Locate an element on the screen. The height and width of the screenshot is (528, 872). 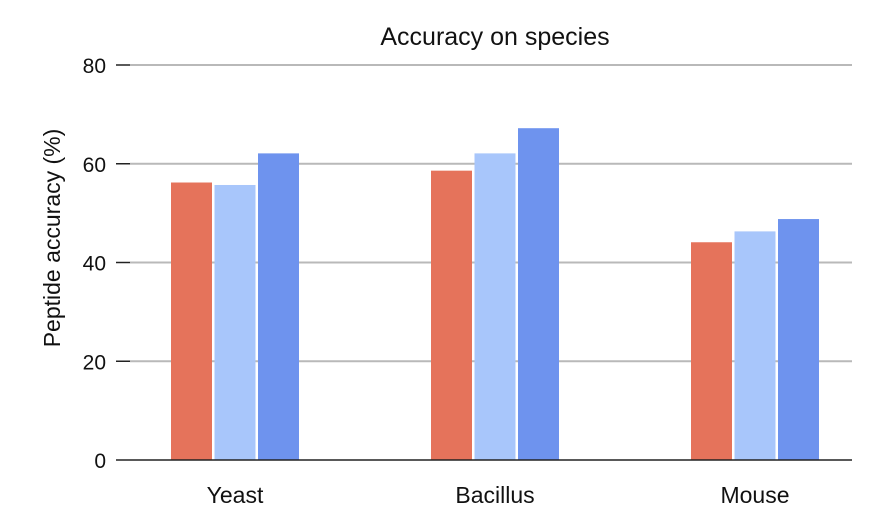
y-axis-label: Peptide accuracy (%) is located at coordinates (52, 238).